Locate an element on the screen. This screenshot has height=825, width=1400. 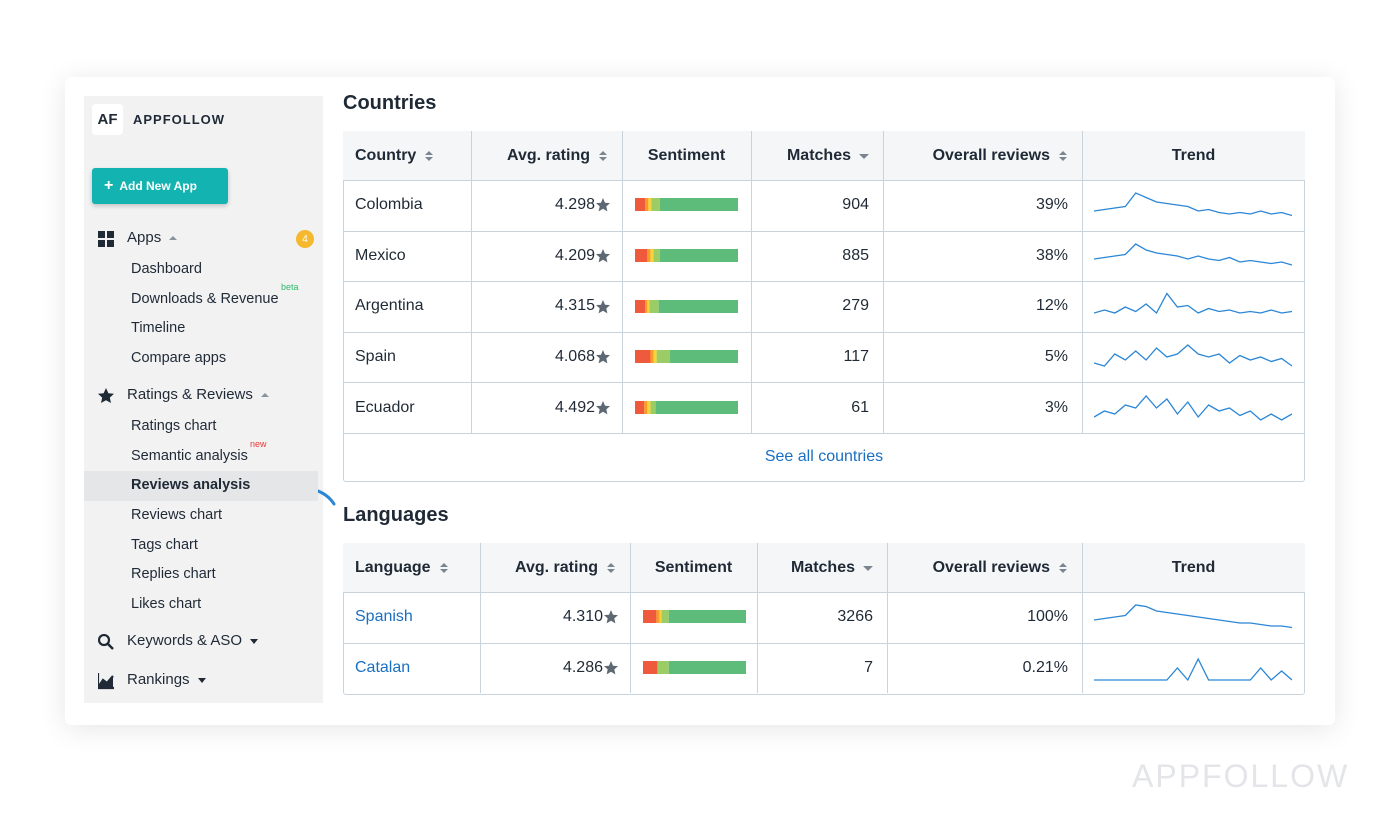
header-label: Language is located at coordinates (393, 567).